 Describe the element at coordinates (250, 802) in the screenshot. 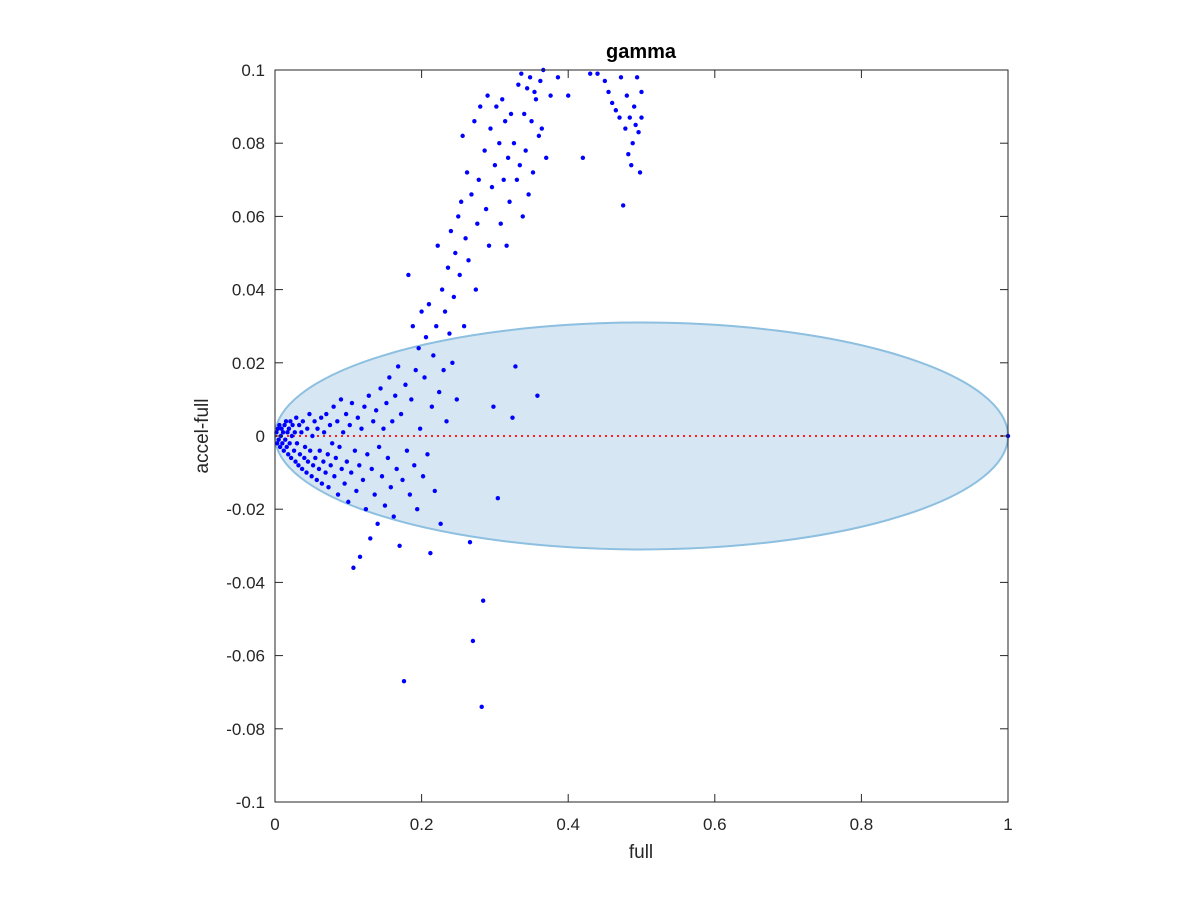

I see `y-tick-label: -0.1` at that location.